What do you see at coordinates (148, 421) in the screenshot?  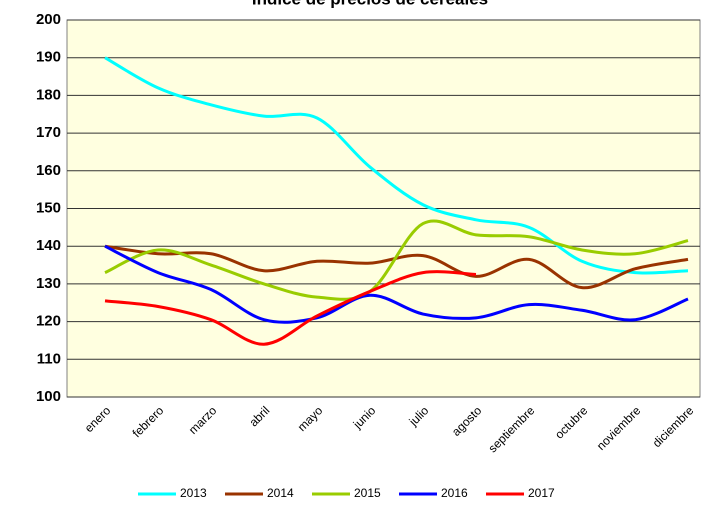 I see `x-tick-label: febrero` at bounding box center [148, 421].